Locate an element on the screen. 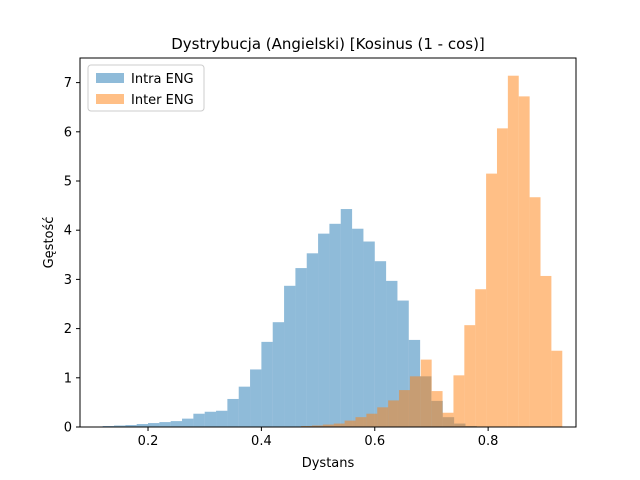  y-tick-label: 7 is located at coordinates (68, 83).